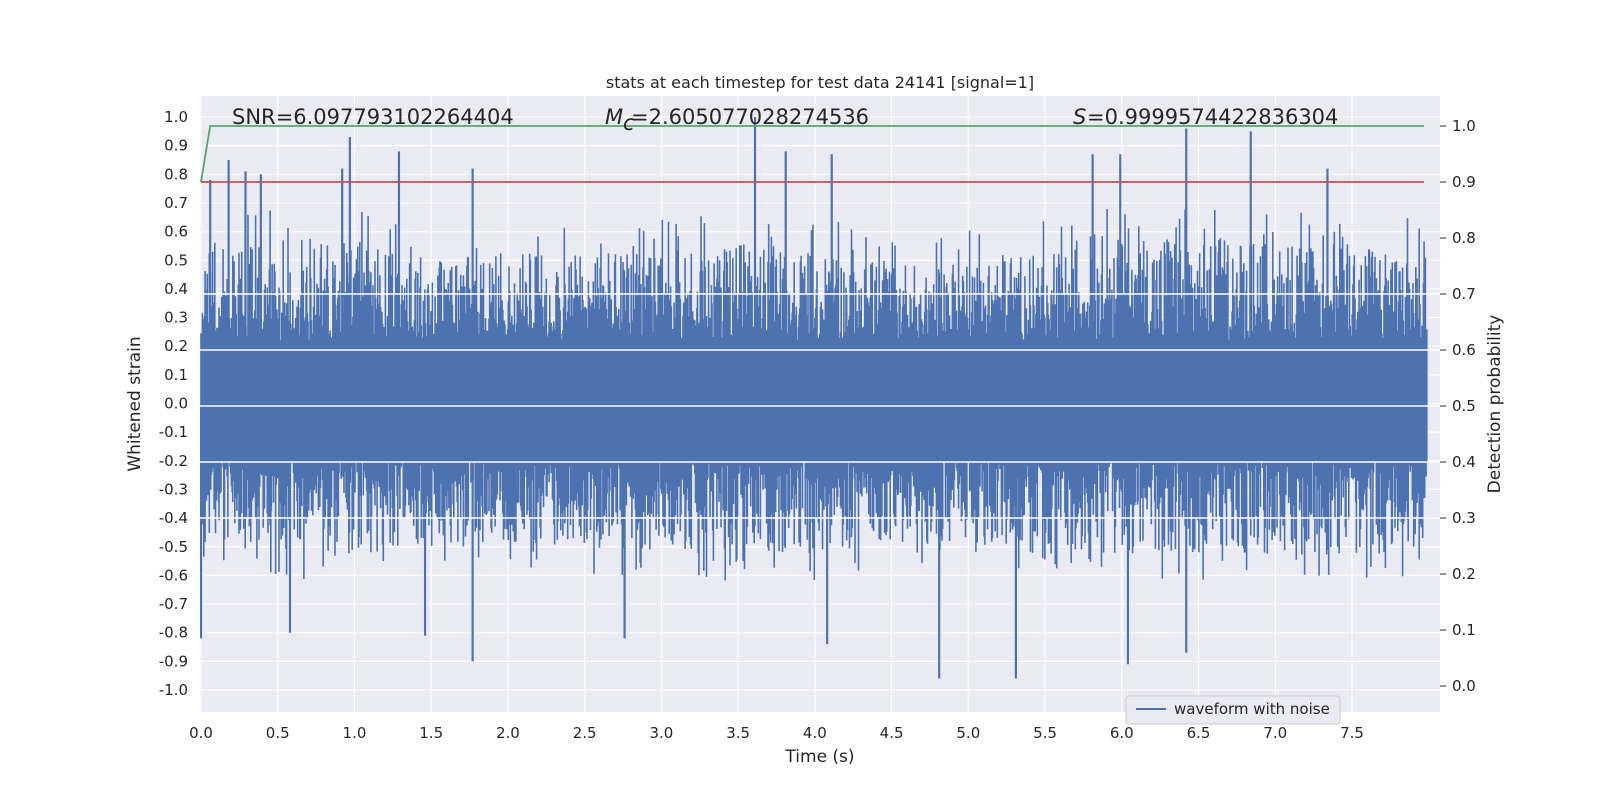  What do you see at coordinates (176, 203) in the screenshot?
I see `y-tick-label: 0.7` at bounding box center [176, 203].